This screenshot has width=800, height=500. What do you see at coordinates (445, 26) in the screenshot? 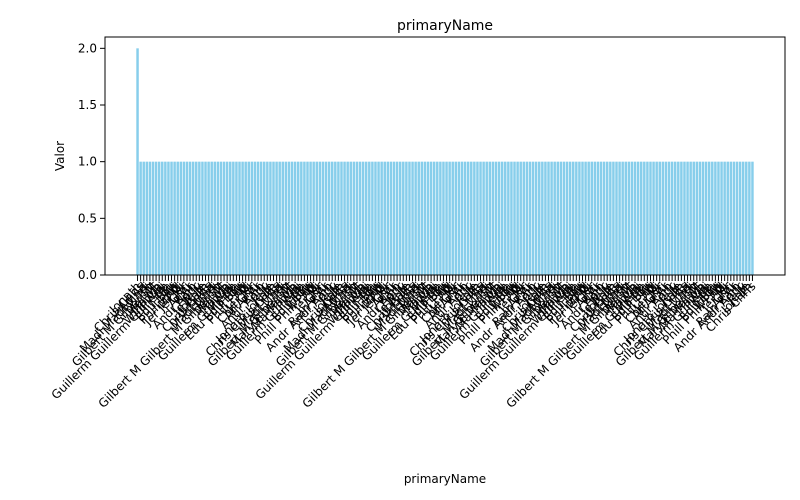
I see `chart-title: primaryName` at bounding box center [445, 26].